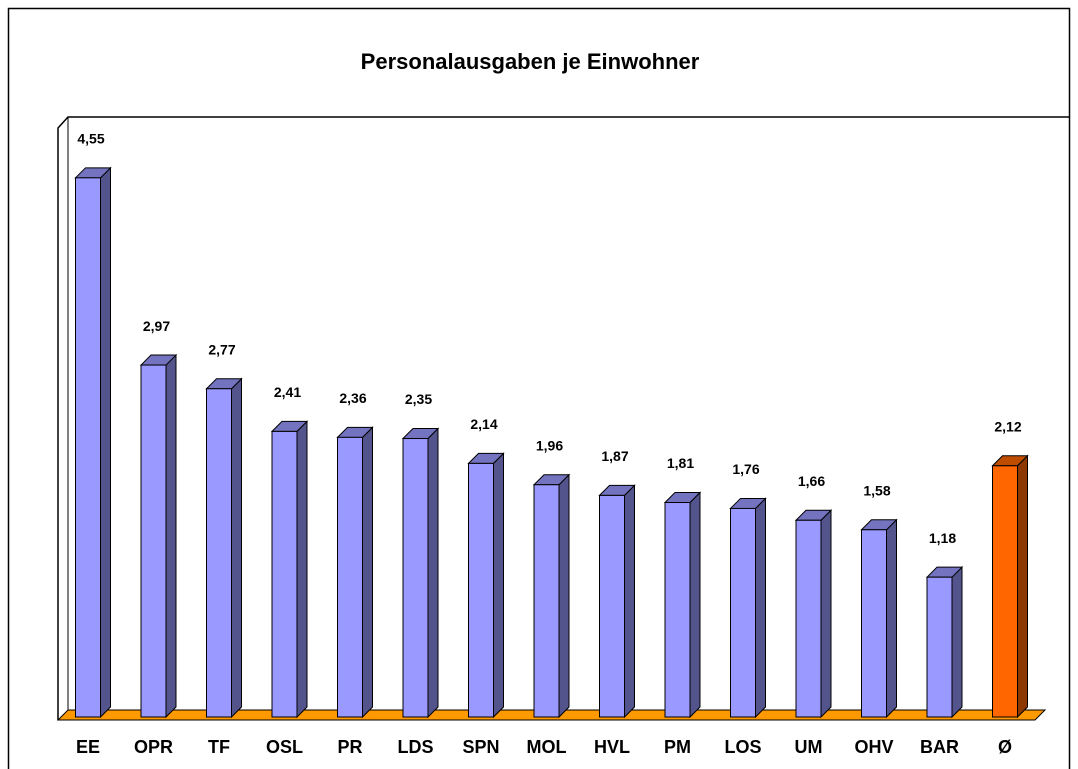 This screenshot has height=769, width=1078. I want to click on chart-title: Personalausgaben je Einwohner, so click(530, 61).